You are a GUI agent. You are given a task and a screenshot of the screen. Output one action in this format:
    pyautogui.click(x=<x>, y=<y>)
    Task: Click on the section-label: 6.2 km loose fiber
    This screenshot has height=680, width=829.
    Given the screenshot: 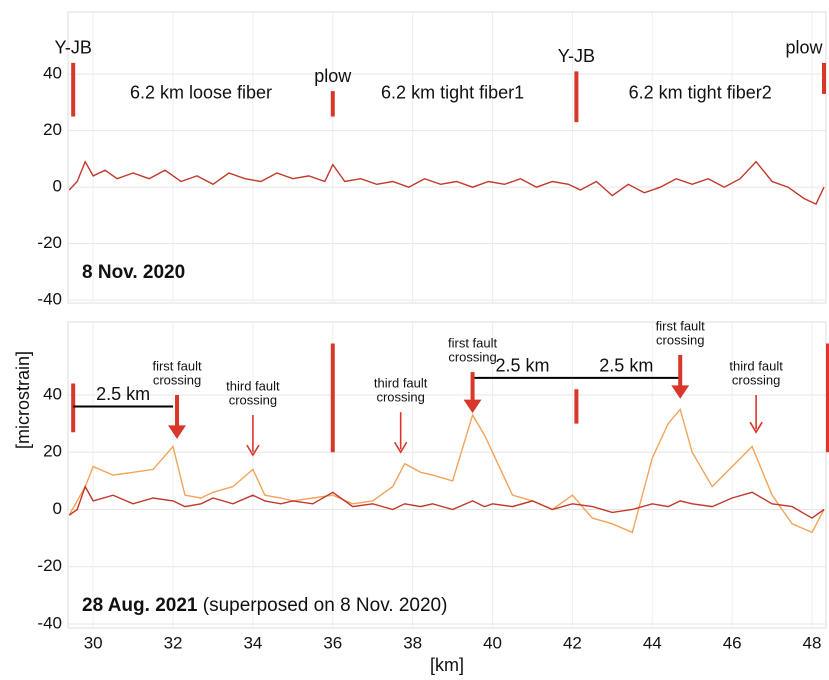 What is the action you would take?
    pyautogui.click(x=201, y=93)
    